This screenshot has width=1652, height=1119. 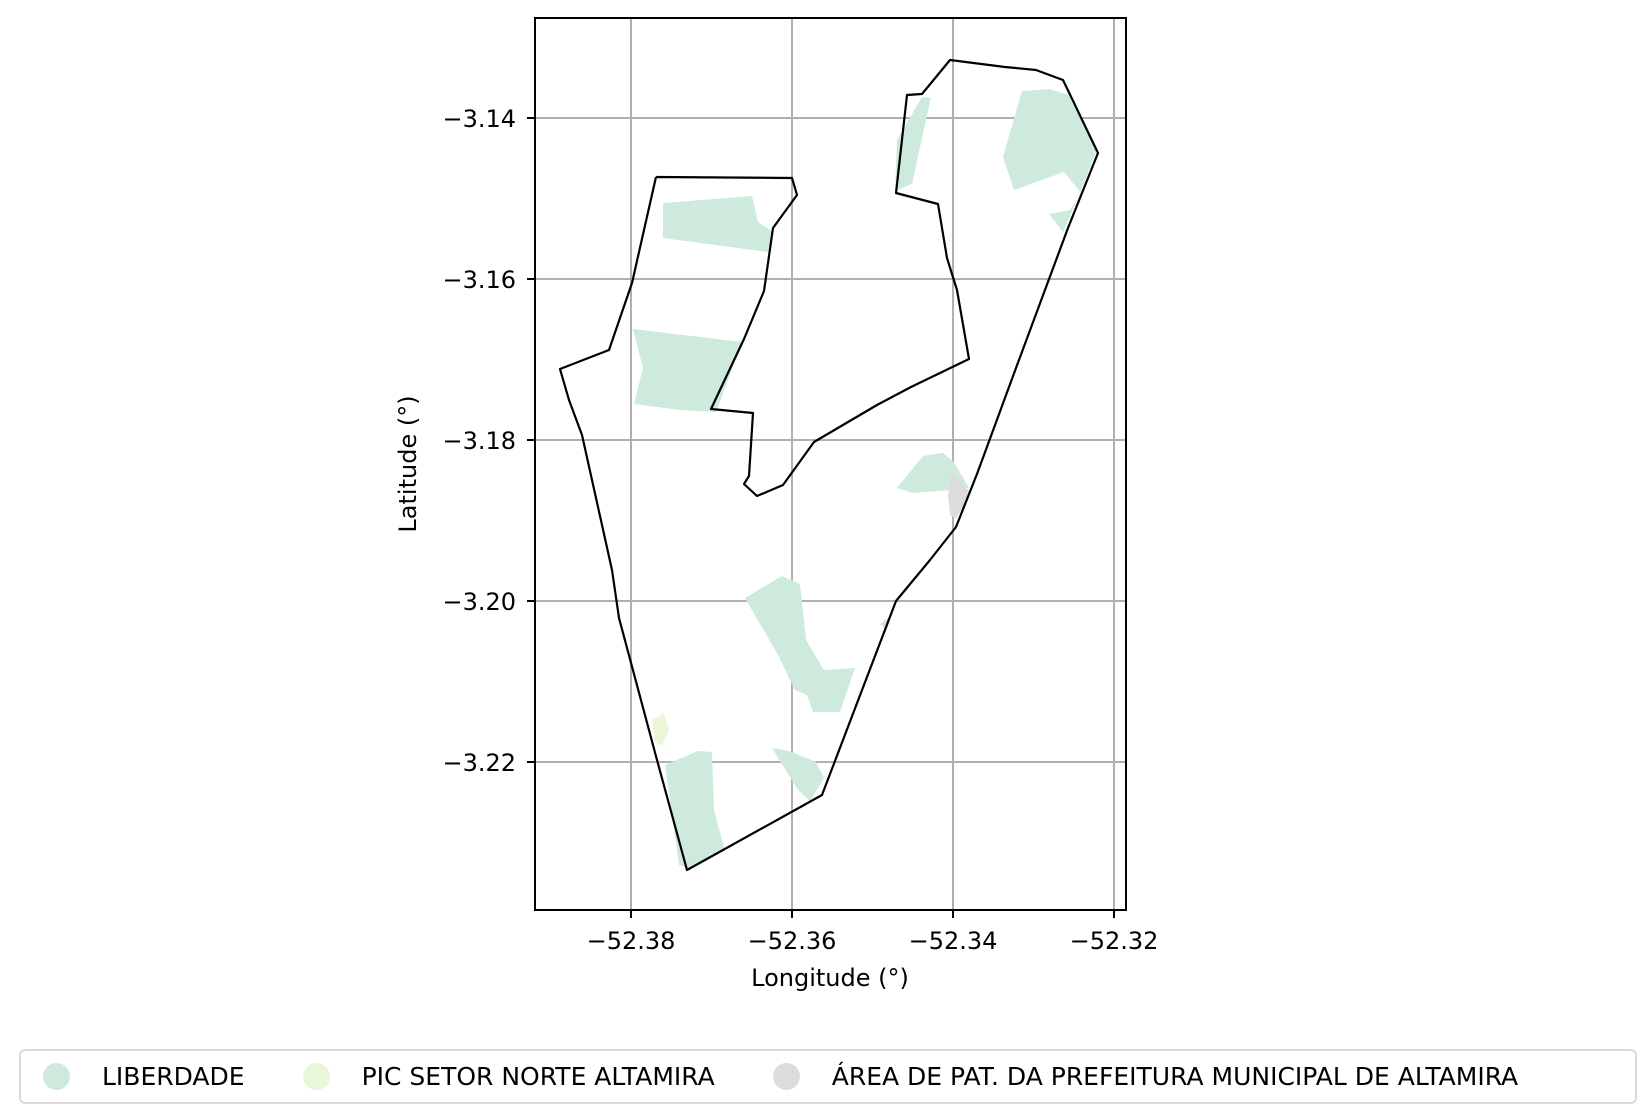 What do you see at coordinates (830, 978) in the screenshot?
I see `x-axis-title: Longitude (°)` at bounding box center [830, 978].